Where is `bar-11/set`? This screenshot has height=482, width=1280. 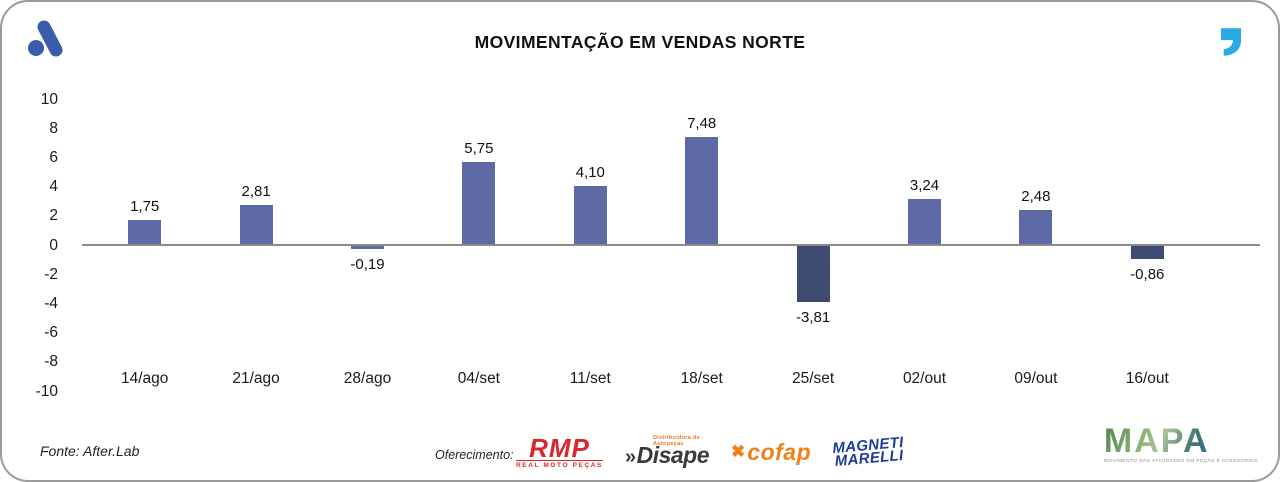
bar-11/set is located at coordinates (590, 216).